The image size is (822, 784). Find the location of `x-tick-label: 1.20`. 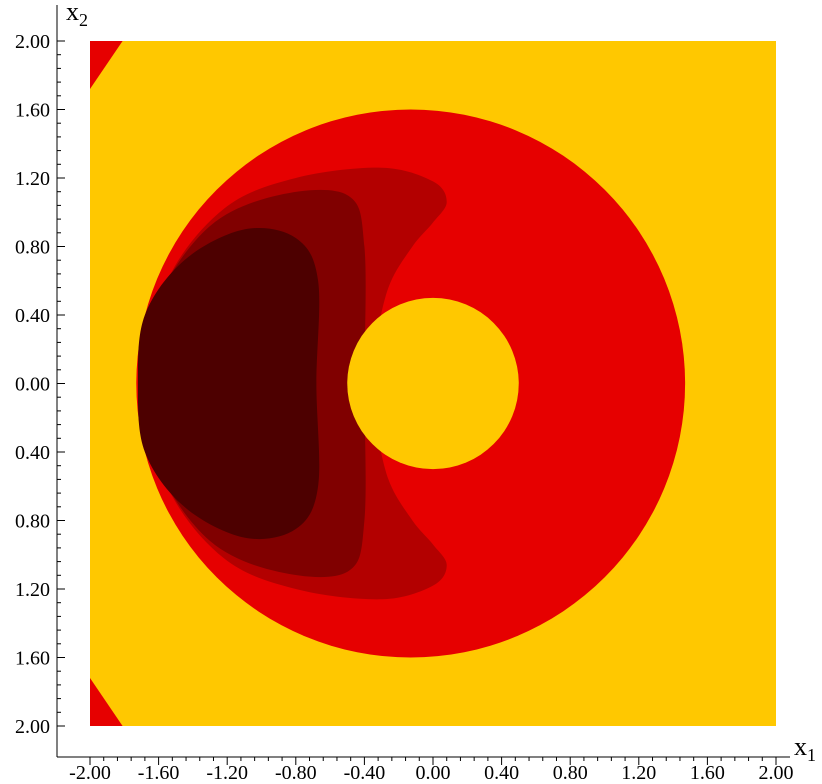

x-tick-label: 1.20 is located at coordinates (638, 773).